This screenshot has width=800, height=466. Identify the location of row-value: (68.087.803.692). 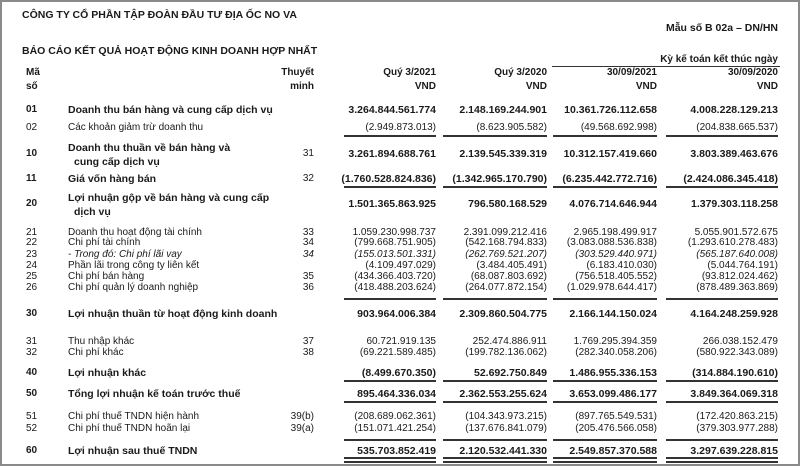
(508, 276).